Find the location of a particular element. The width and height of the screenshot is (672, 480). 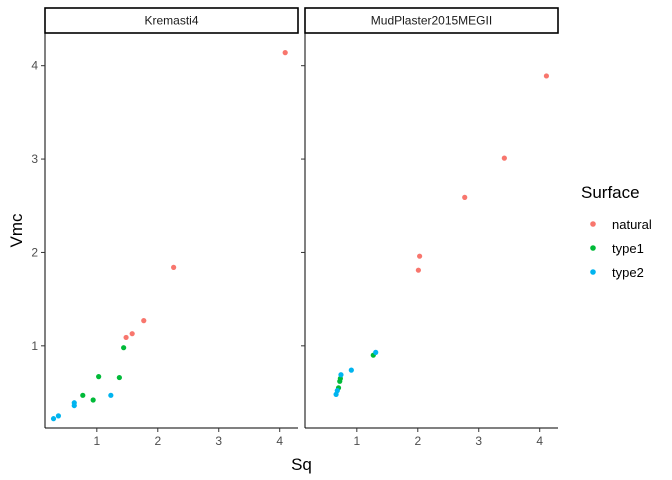

y-tick-label-2: 2 is located at coordinates (34, 252).